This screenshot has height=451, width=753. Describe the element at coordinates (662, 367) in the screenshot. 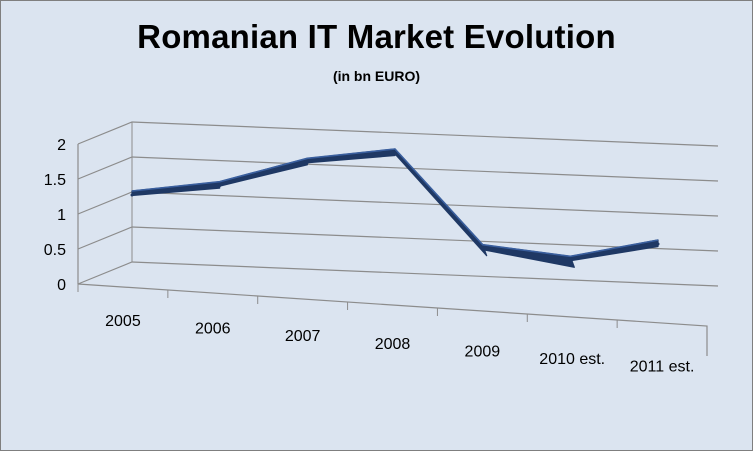

I see `x-tick-label: 2011 est.` at that location.